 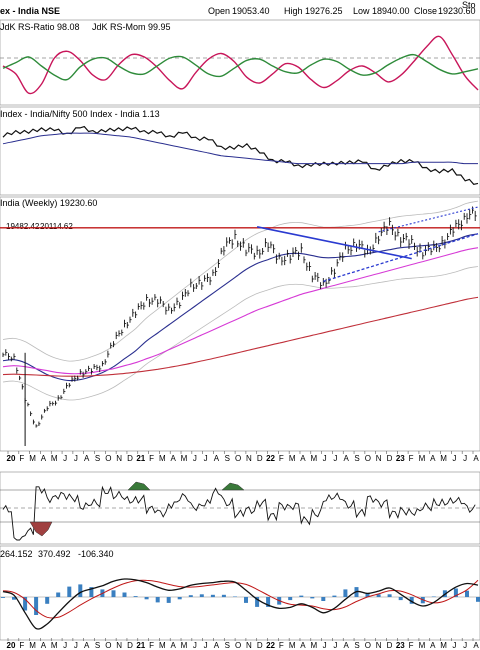 I want to click on channel-lower, so click(x=401, y=258).